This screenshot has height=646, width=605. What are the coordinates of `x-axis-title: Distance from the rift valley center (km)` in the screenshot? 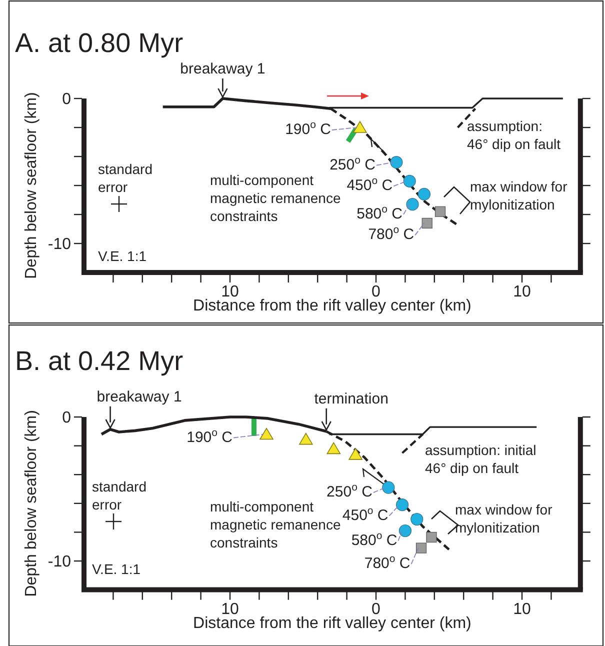 It's located at (332, 306).